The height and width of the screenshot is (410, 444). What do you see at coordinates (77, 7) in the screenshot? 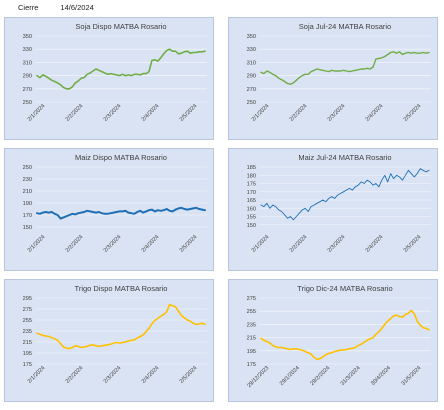
I see `header-date: 14/6/2024` at bounding box center [77, 7].